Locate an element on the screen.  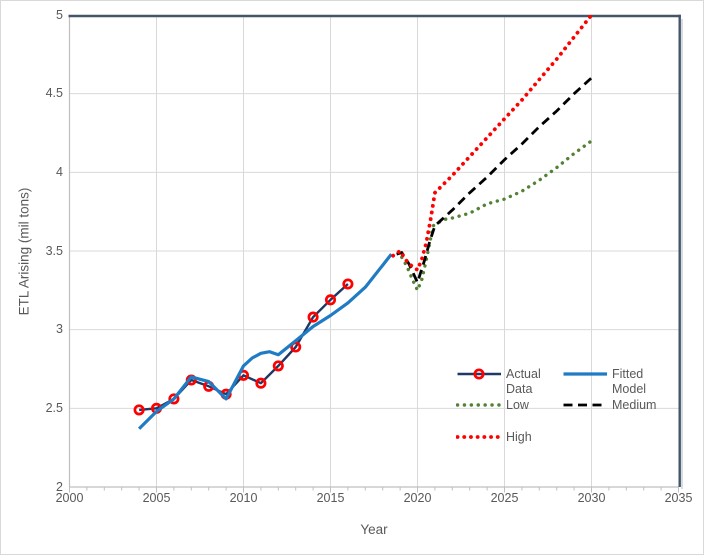
x-tick-label: 2000 is located at coordinates (69, 498).